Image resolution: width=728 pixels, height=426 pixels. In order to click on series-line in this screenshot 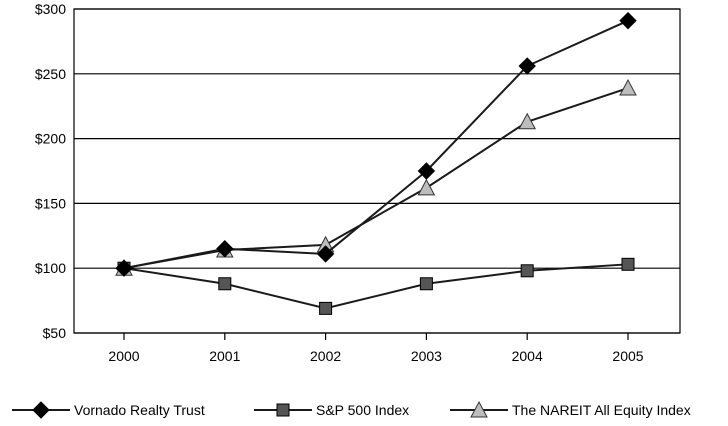, I will do `click(376, 286)`.